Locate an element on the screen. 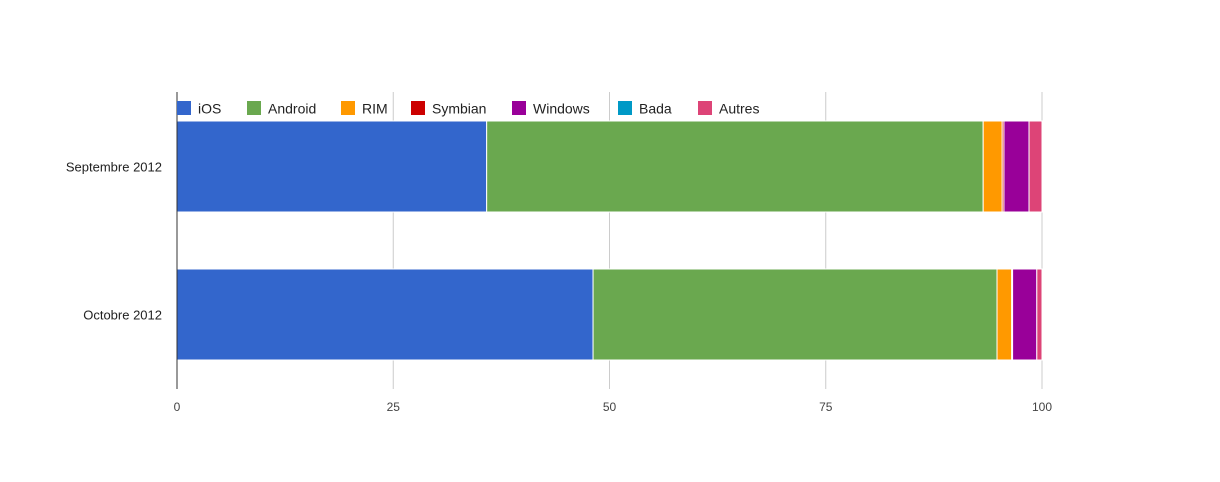 This screenshot has height=482, width=1220. legend-item-symbian: Symbian is located at coordinates (448, 109).